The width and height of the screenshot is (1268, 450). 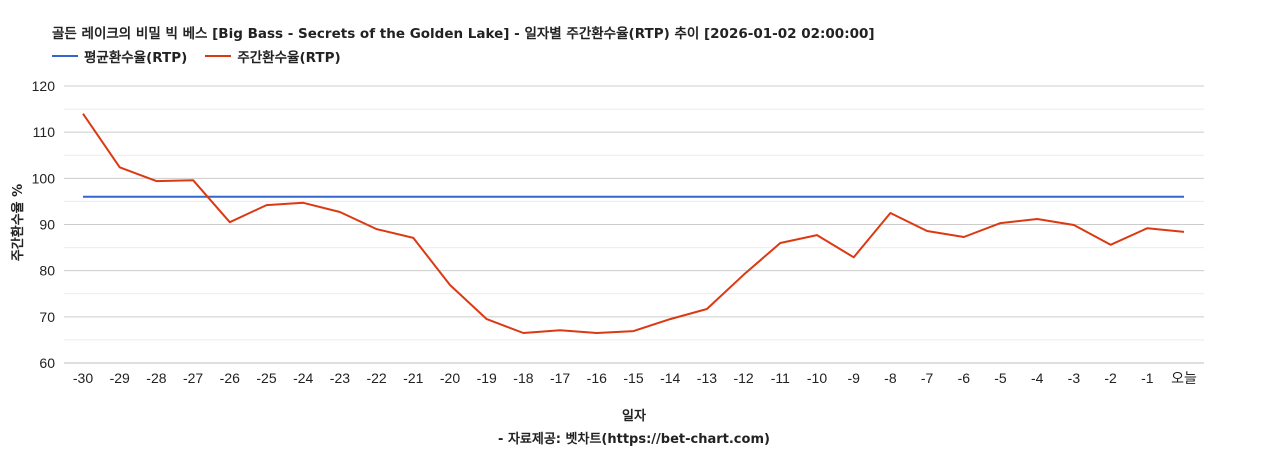 I want to click on x-tick-label: -21, so click(x=413, y=378).